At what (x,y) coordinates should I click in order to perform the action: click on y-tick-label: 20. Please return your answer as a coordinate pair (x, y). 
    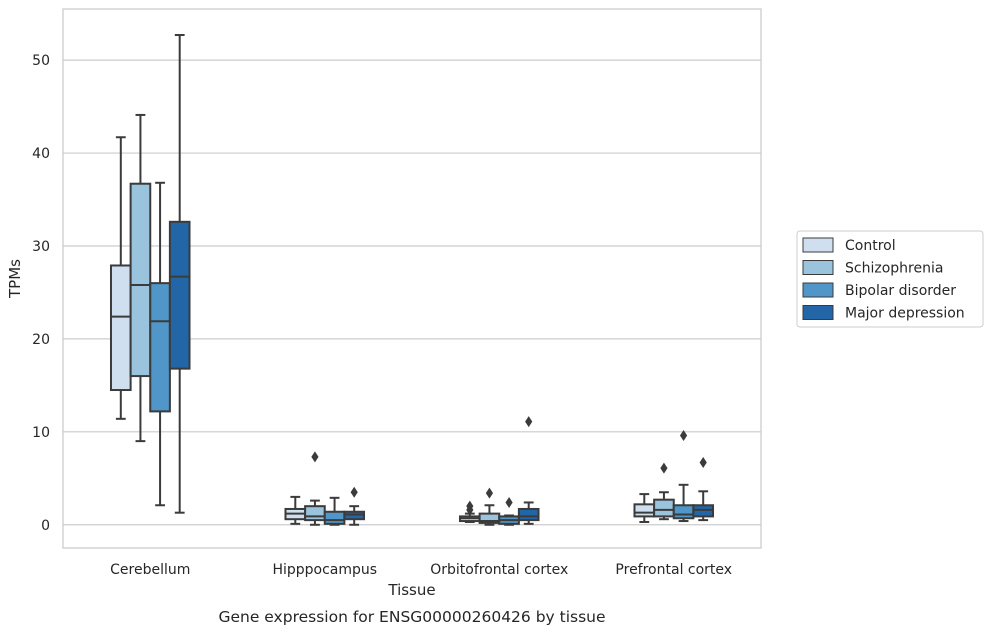
    Looking at the image, I should click on (41, 340).